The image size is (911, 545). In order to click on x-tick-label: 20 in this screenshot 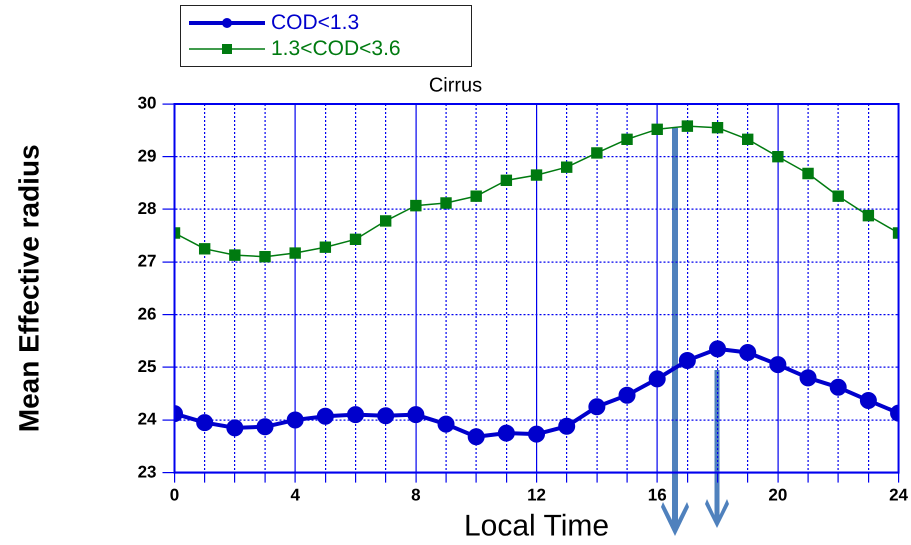, I will do `click(778, 494)`.